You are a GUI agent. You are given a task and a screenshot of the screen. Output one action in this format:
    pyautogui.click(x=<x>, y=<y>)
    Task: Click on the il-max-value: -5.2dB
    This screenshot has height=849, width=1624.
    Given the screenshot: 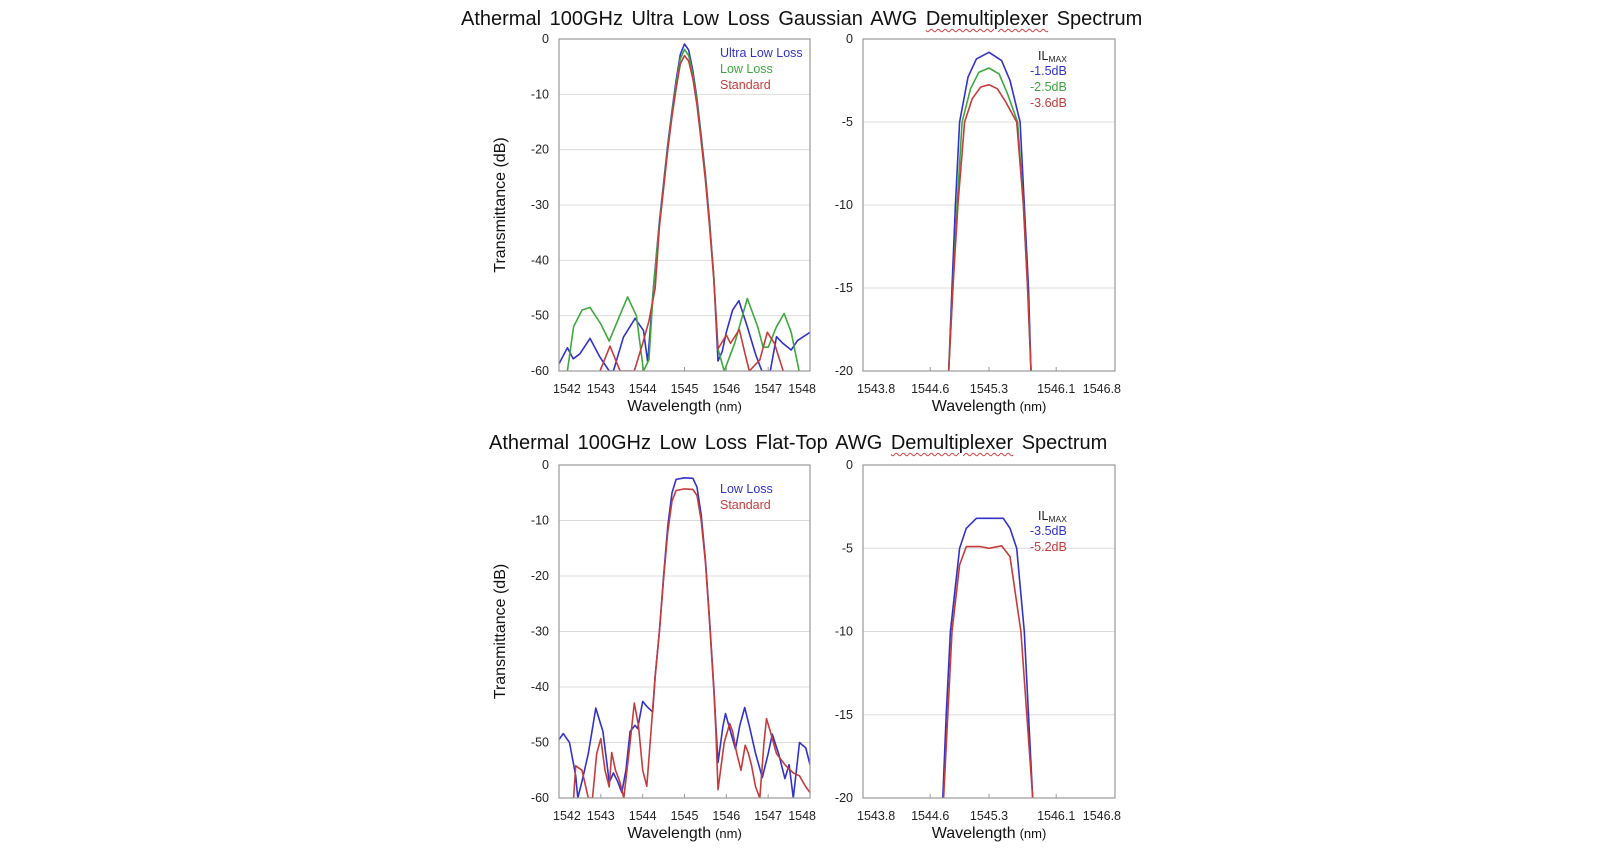 What is the action you would take?
    pyautogui.click(x=1048, y=547)
    